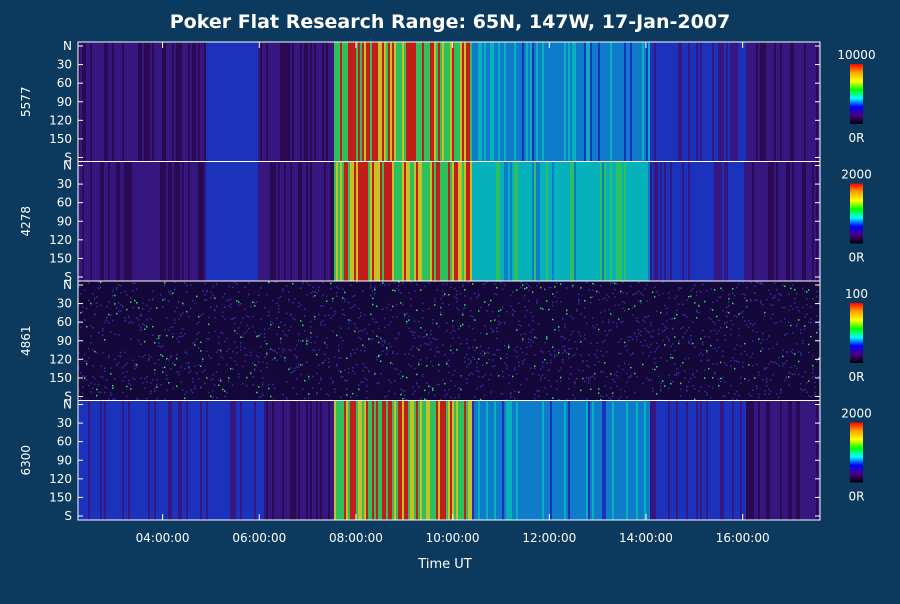 The height and width of the screenshot is (604, 900). What do you see at coordinates (444, 564) in the screenshot?
I see `x-axis-label: Time UT` at bounding box center [444, 564].